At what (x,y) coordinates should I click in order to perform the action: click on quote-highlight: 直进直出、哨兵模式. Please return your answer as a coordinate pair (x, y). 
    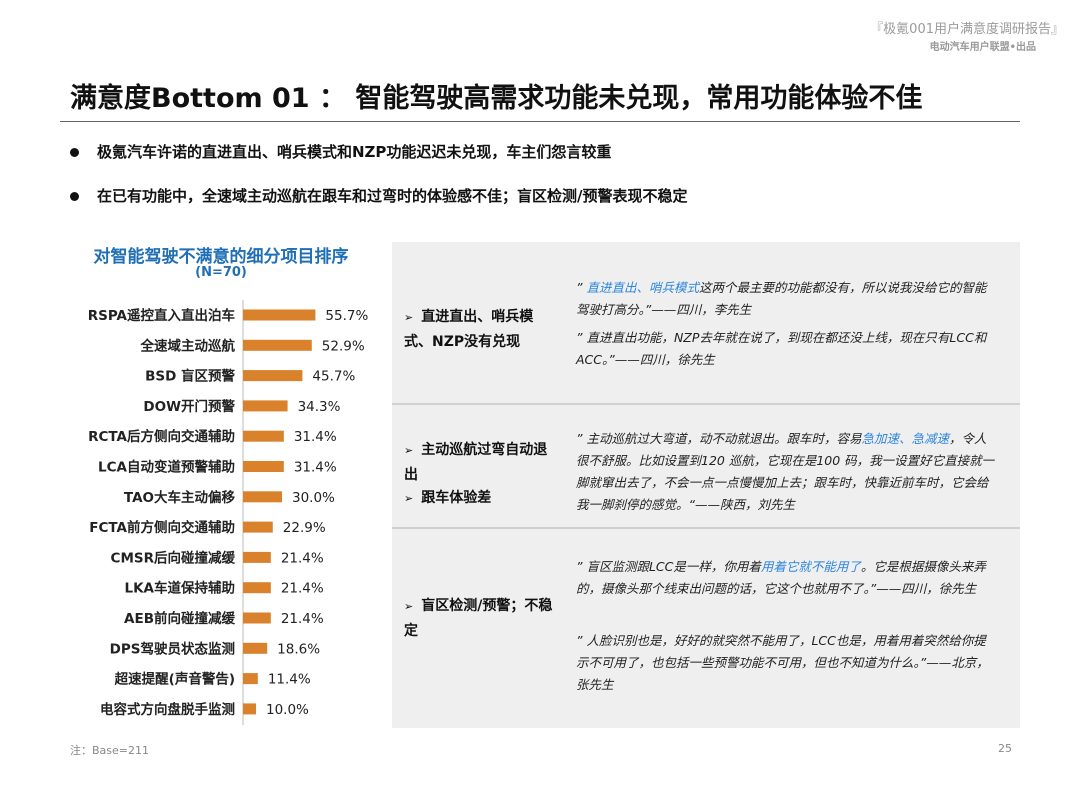
    Looking at the image, I should click on (642, 287).